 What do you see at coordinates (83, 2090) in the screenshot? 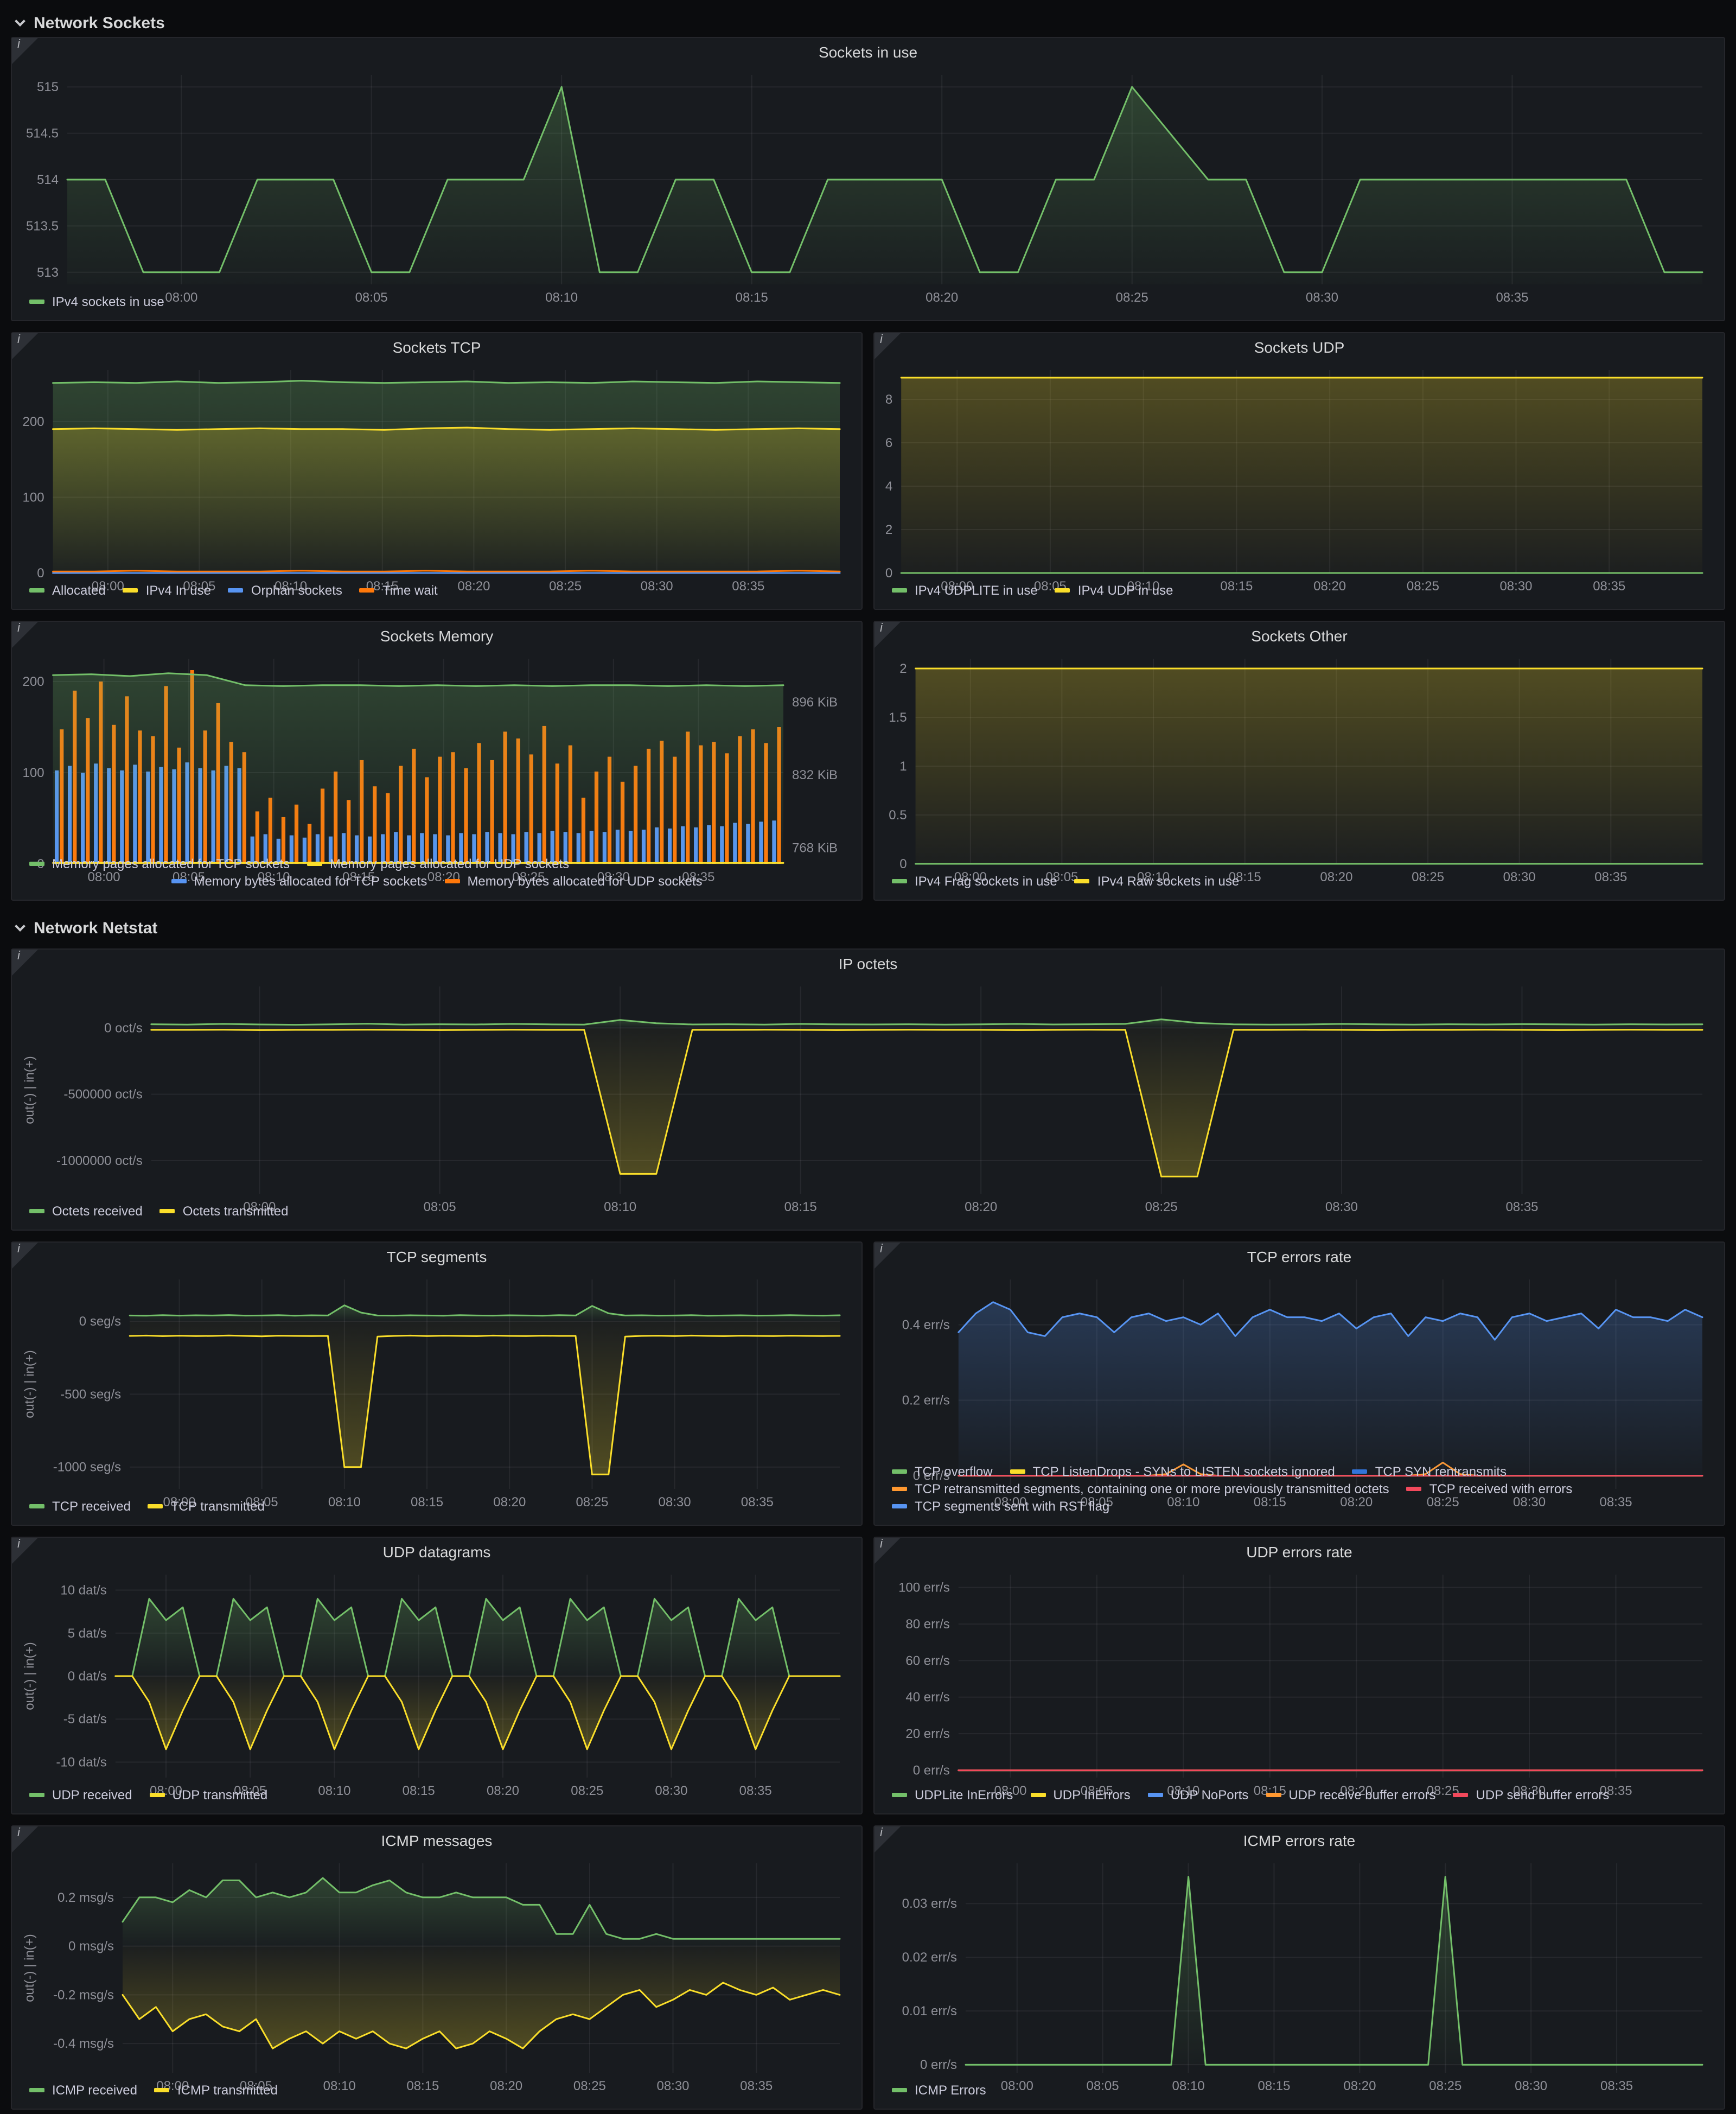
I see `legend-item: ICMP received` at bounding box center [83, 2090].